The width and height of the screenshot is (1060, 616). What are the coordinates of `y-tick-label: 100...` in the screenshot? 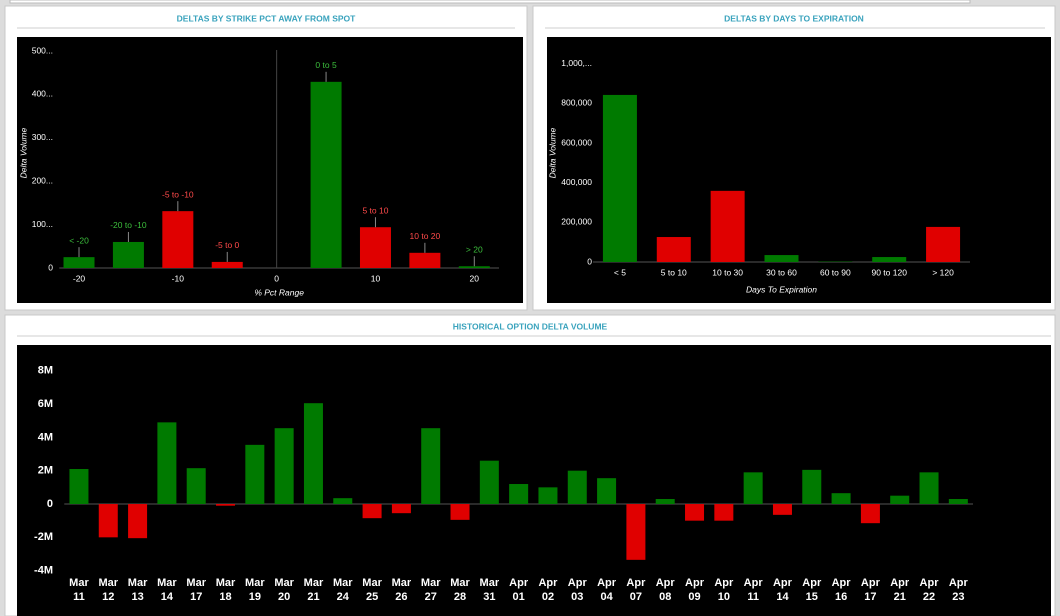 It's located at (42, 224).